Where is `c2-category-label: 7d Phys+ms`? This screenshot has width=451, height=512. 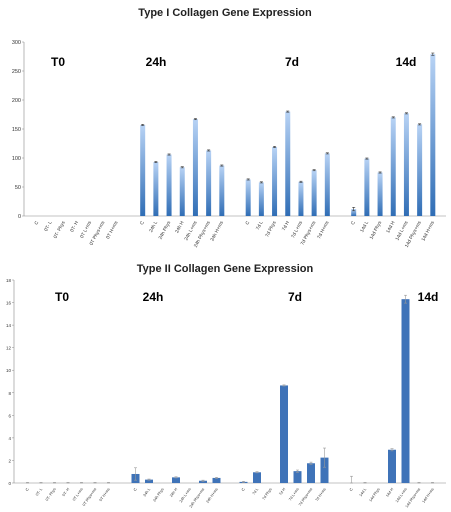
c2-category-label: 7d Phys+ms is located at coordinates (305, 497).